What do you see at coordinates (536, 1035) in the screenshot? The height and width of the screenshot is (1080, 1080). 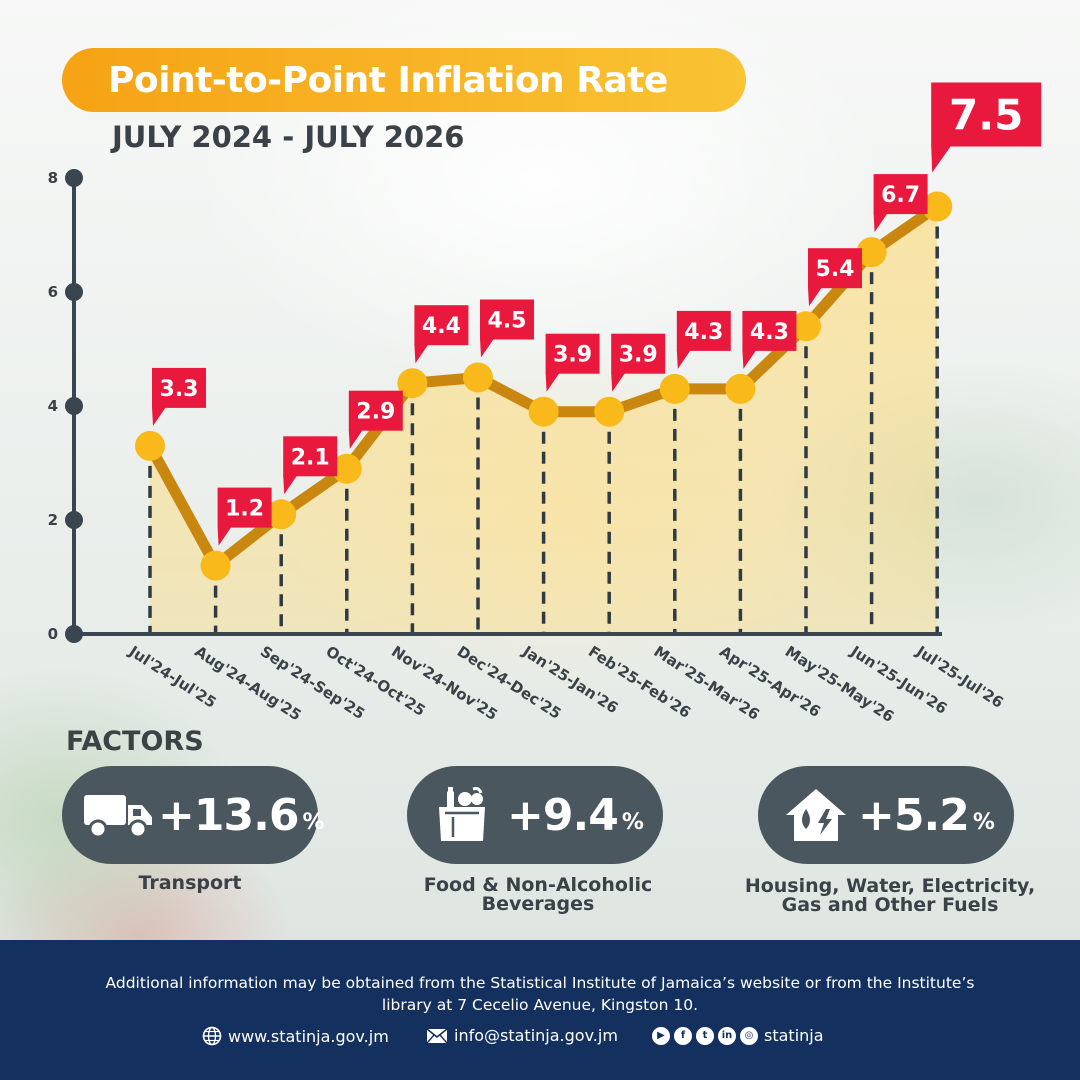 I see `email-text: info@statinja.gov.jm` at bounding box center [536, 1035].